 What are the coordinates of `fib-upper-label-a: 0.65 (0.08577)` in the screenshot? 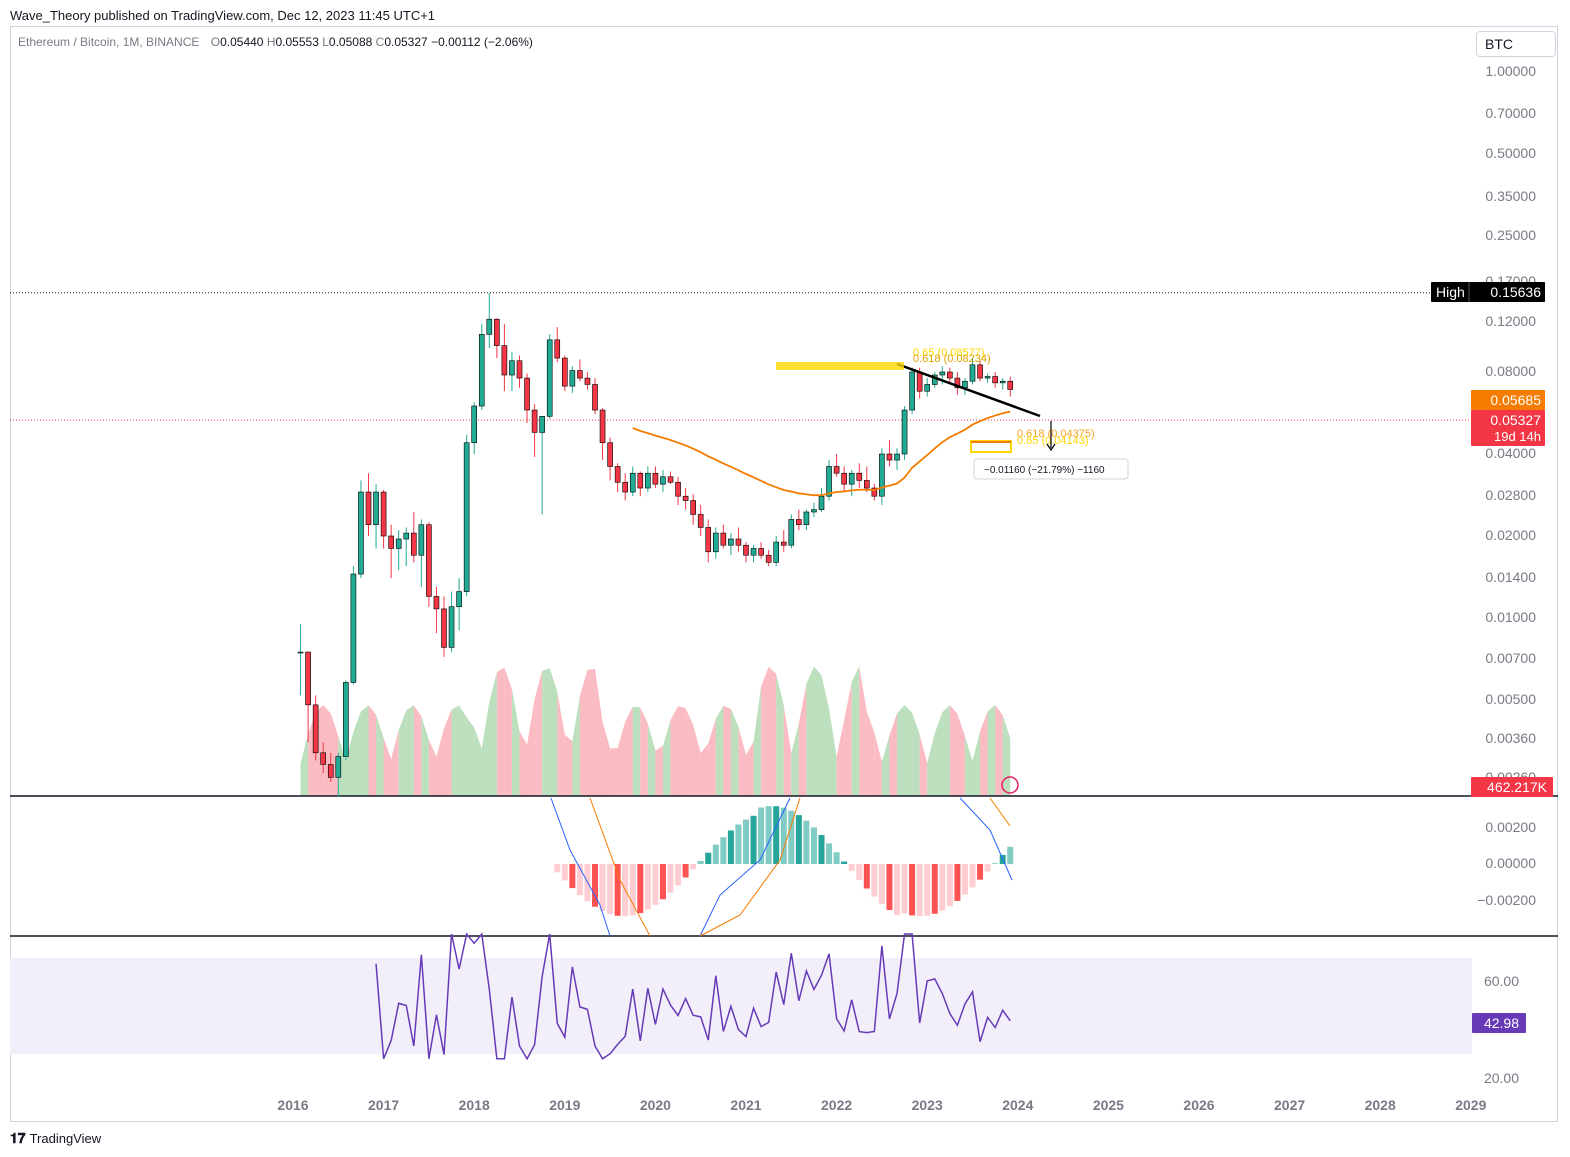 It's located at (949, 353).